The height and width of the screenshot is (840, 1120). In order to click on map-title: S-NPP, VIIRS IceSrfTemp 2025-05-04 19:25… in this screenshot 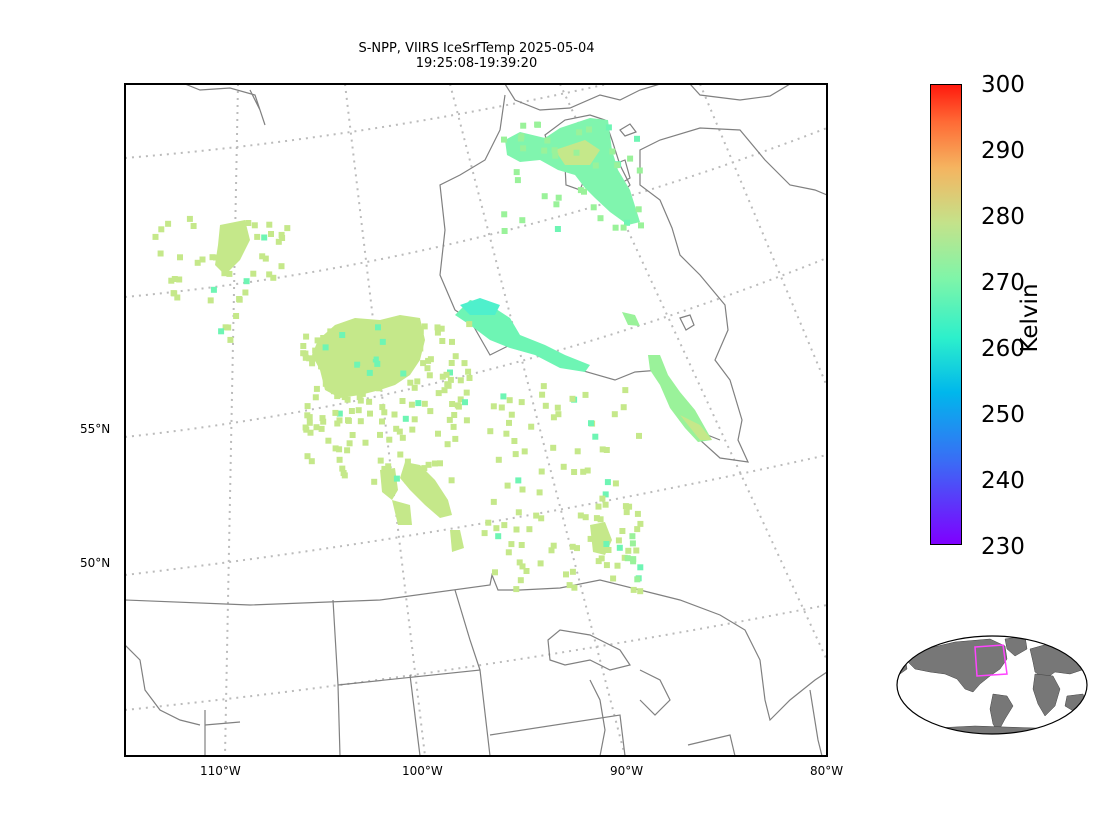, I will do `click(476, 56)`.